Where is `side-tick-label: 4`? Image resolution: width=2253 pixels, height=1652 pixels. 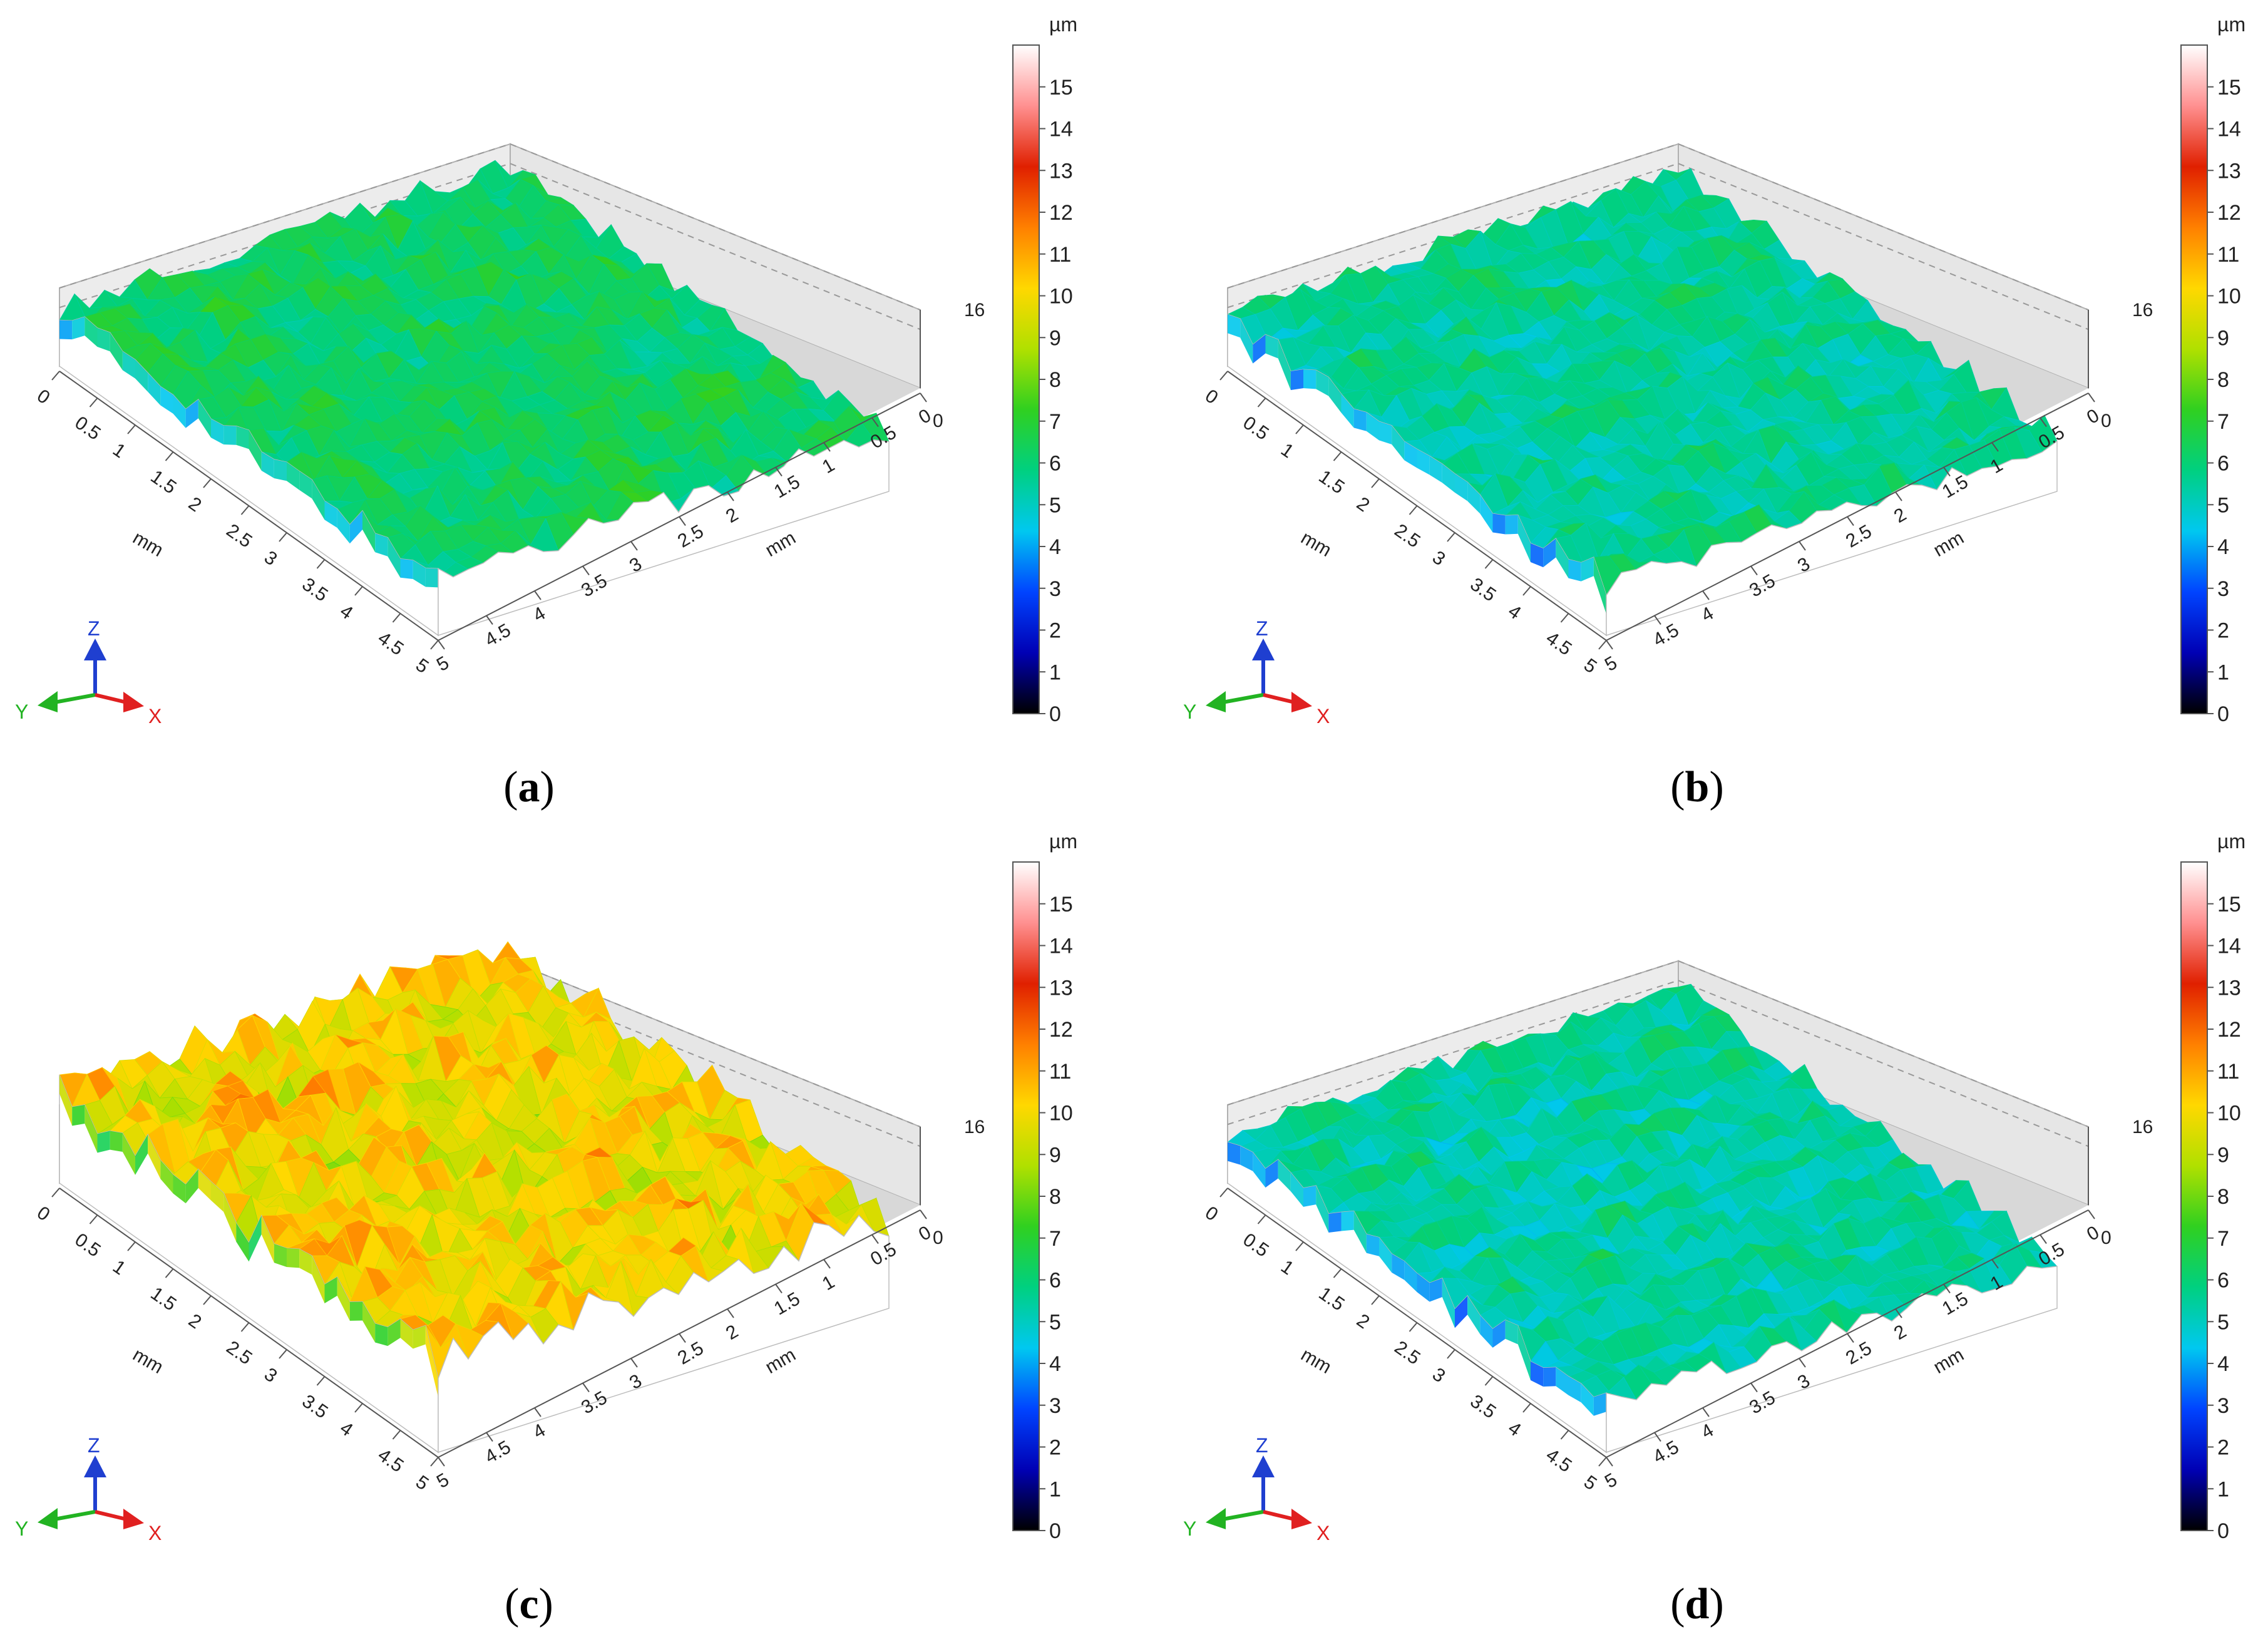 side-tick-label: 4 is located at coordinates (539, 1431).